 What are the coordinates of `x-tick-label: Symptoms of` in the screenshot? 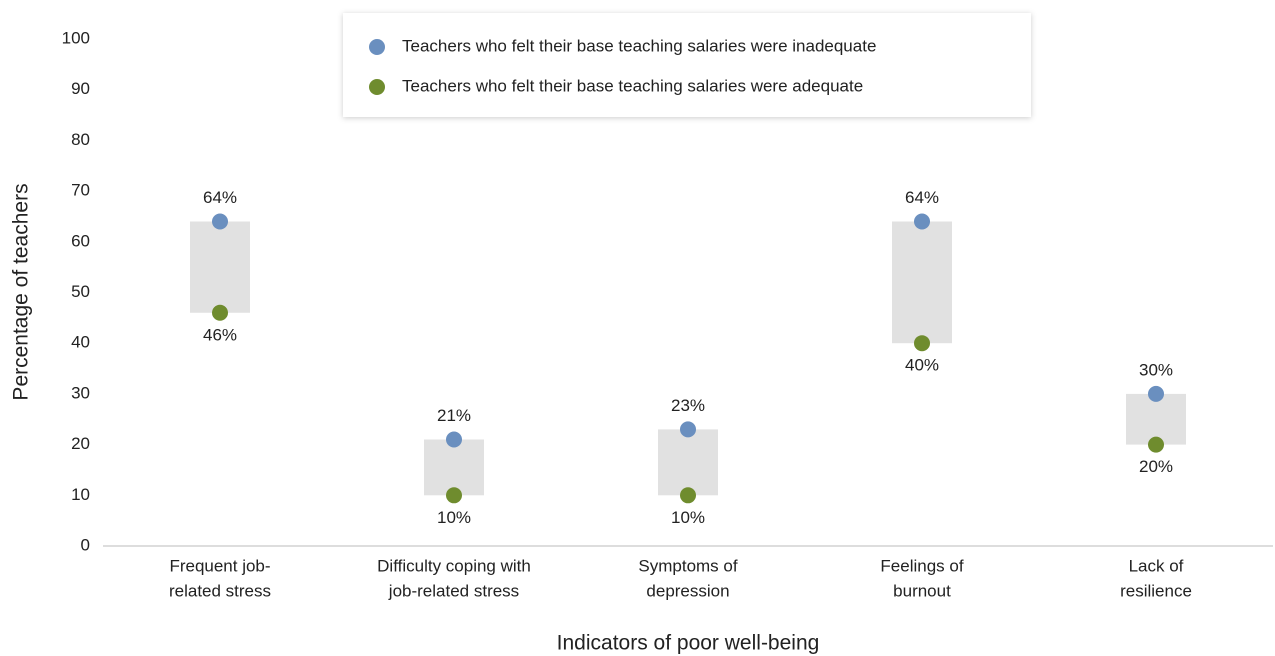 It's located at (687, 565).